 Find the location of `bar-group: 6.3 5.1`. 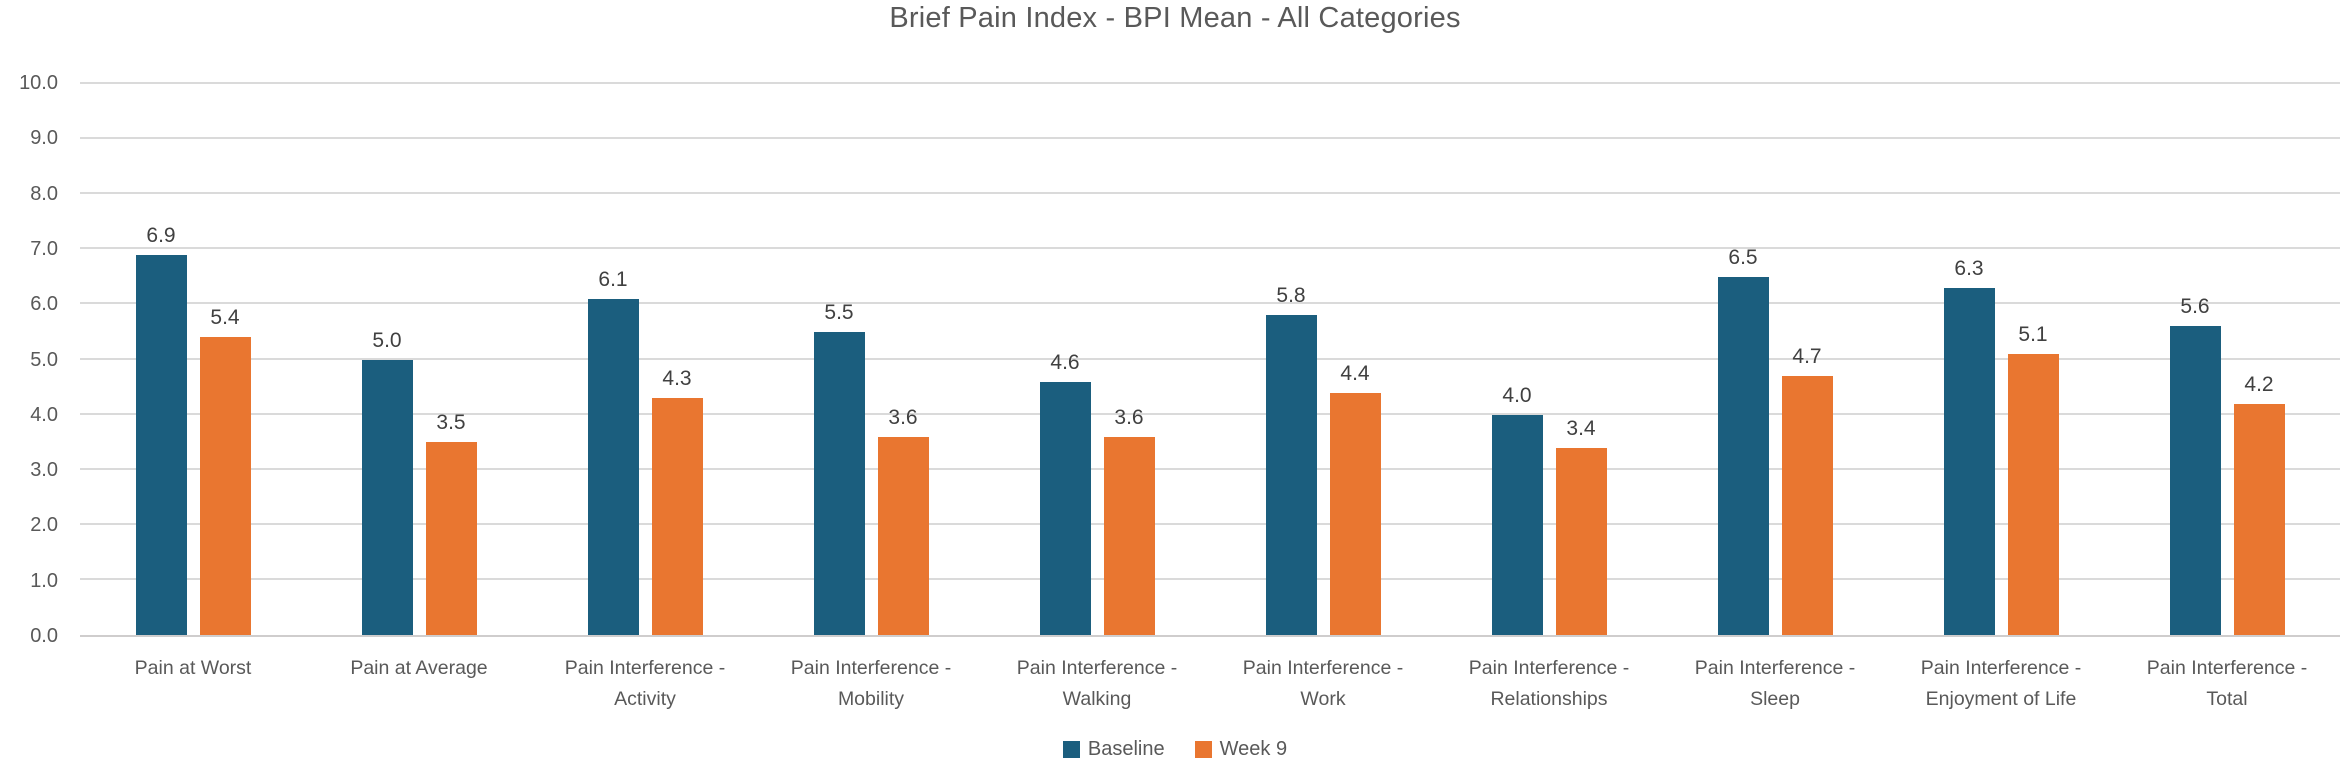

bar-group: 6.3 5.1 is located at coordinates (2001, 359).